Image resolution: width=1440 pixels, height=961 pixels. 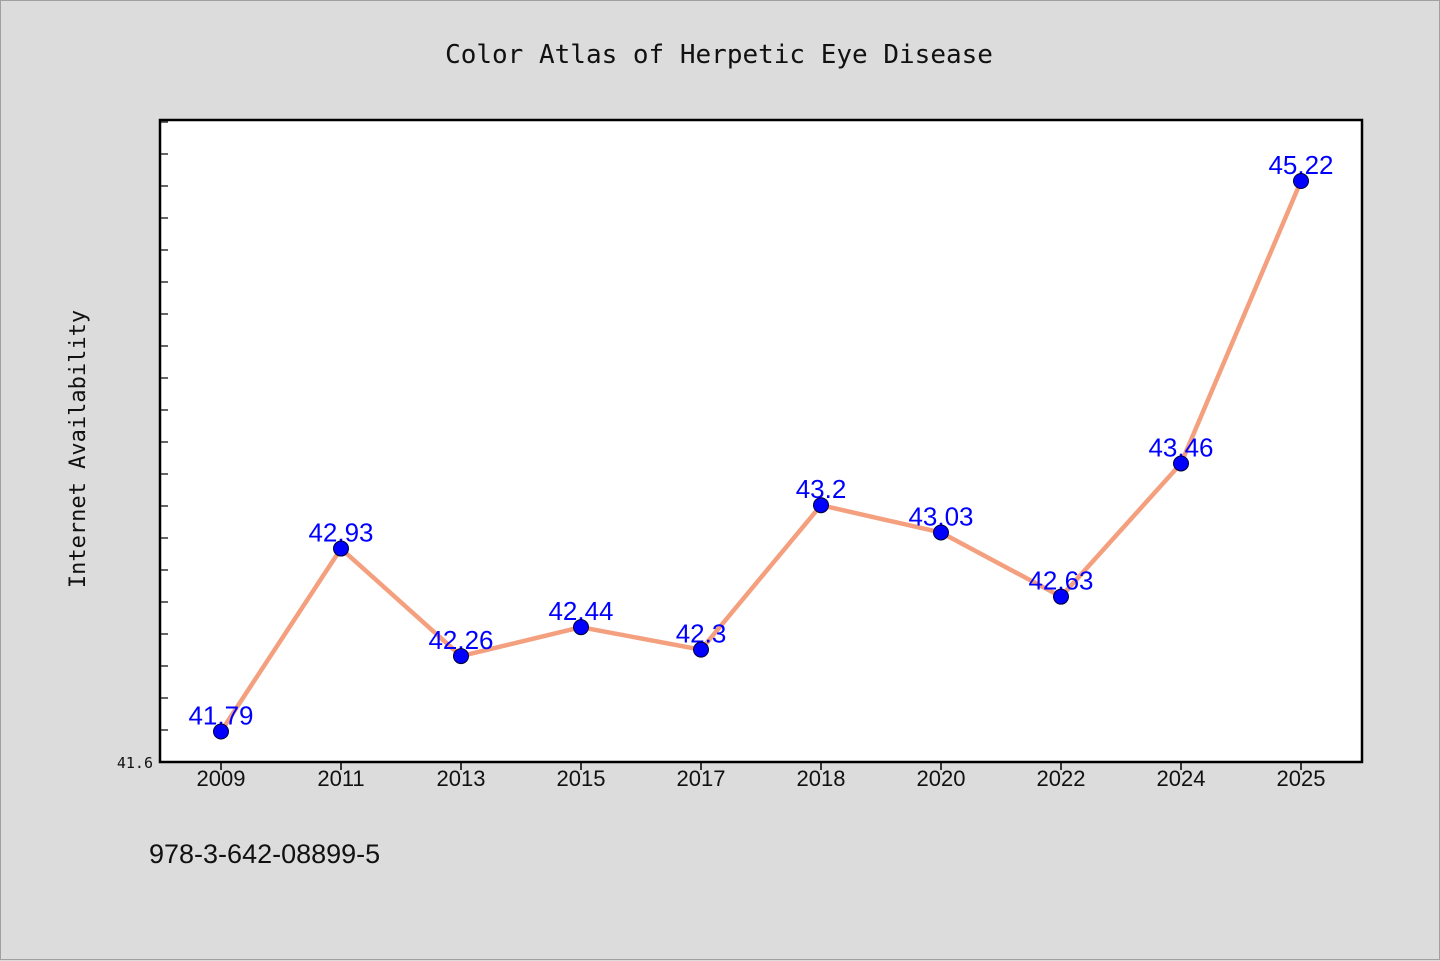 What do you see at coordinates (581, 778) in the screenshot?
I see `x-tick-label: 2015` at bounding box center [581, 778].